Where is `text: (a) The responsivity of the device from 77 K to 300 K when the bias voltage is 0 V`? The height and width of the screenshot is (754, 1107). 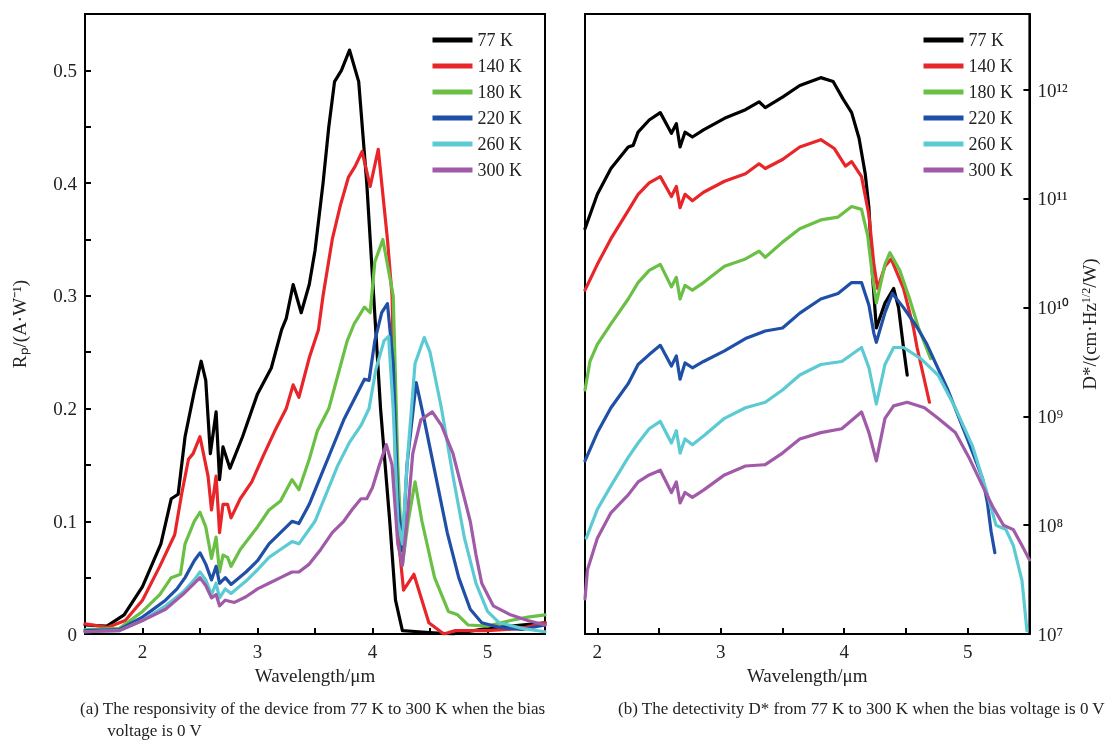
text: (a) The responsivity of the device from 77 K to 300 K when the bias voltage is 0 V is located at coordinates (313, 720).